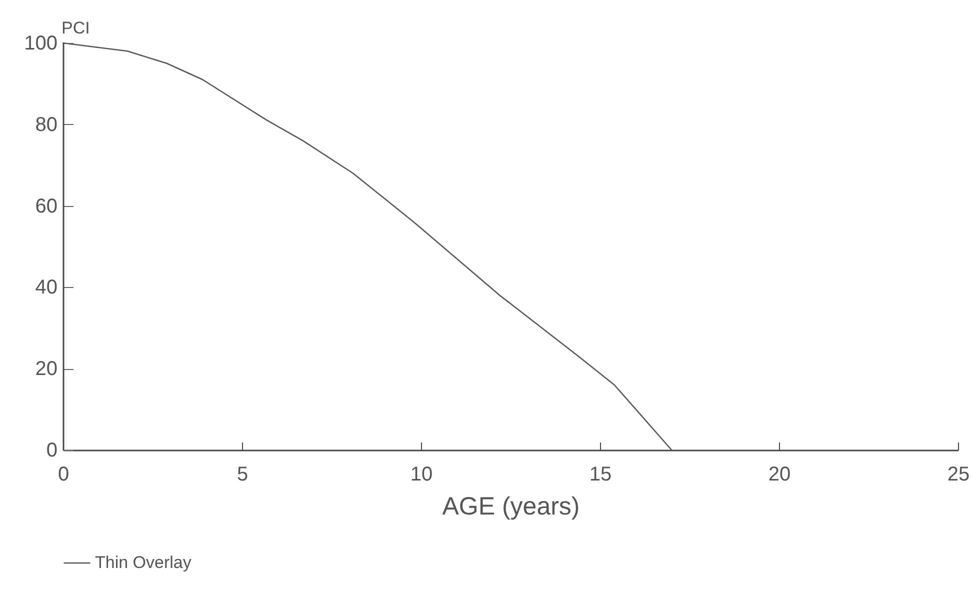 This screenshot has width=972, height=590. What do you see at coordinates (46, 369) in the screenshot?
I see `y-tick-label: 20` at bounding box center [46, 369].